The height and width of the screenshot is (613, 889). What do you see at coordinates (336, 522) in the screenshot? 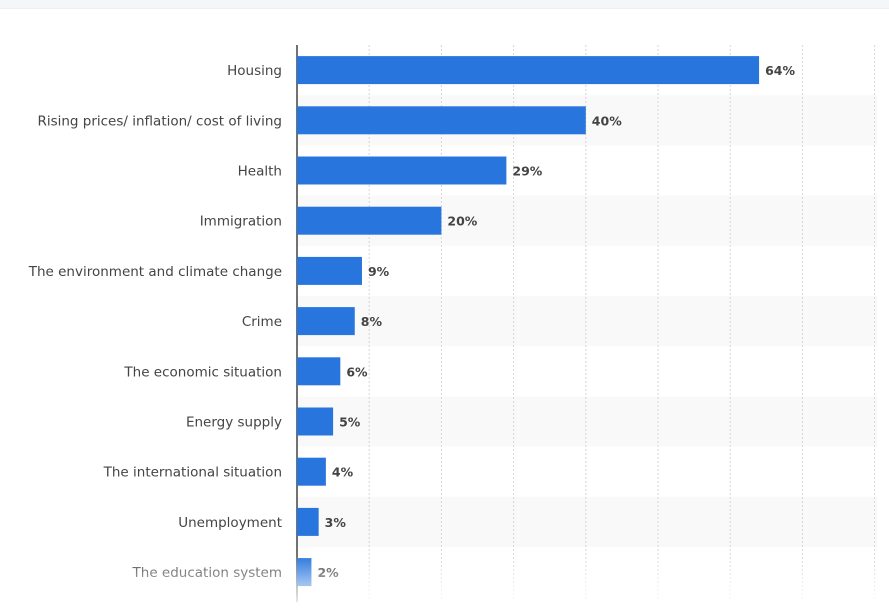
I see `value-label: 3%` at bounding box center [336, 522].